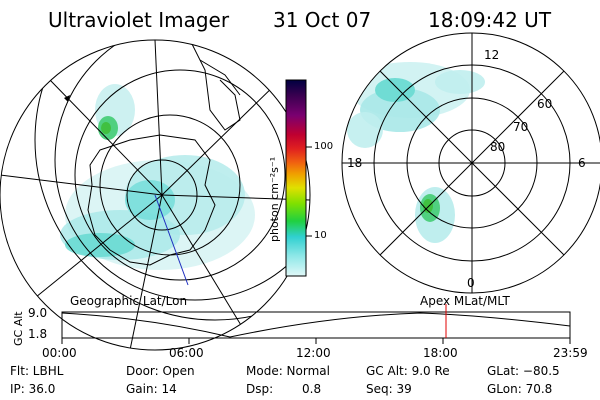  What do you see at coordinates (67, 98) in the screenshot?
I see `direction-marker-icon` at bounding box center [67, 98].